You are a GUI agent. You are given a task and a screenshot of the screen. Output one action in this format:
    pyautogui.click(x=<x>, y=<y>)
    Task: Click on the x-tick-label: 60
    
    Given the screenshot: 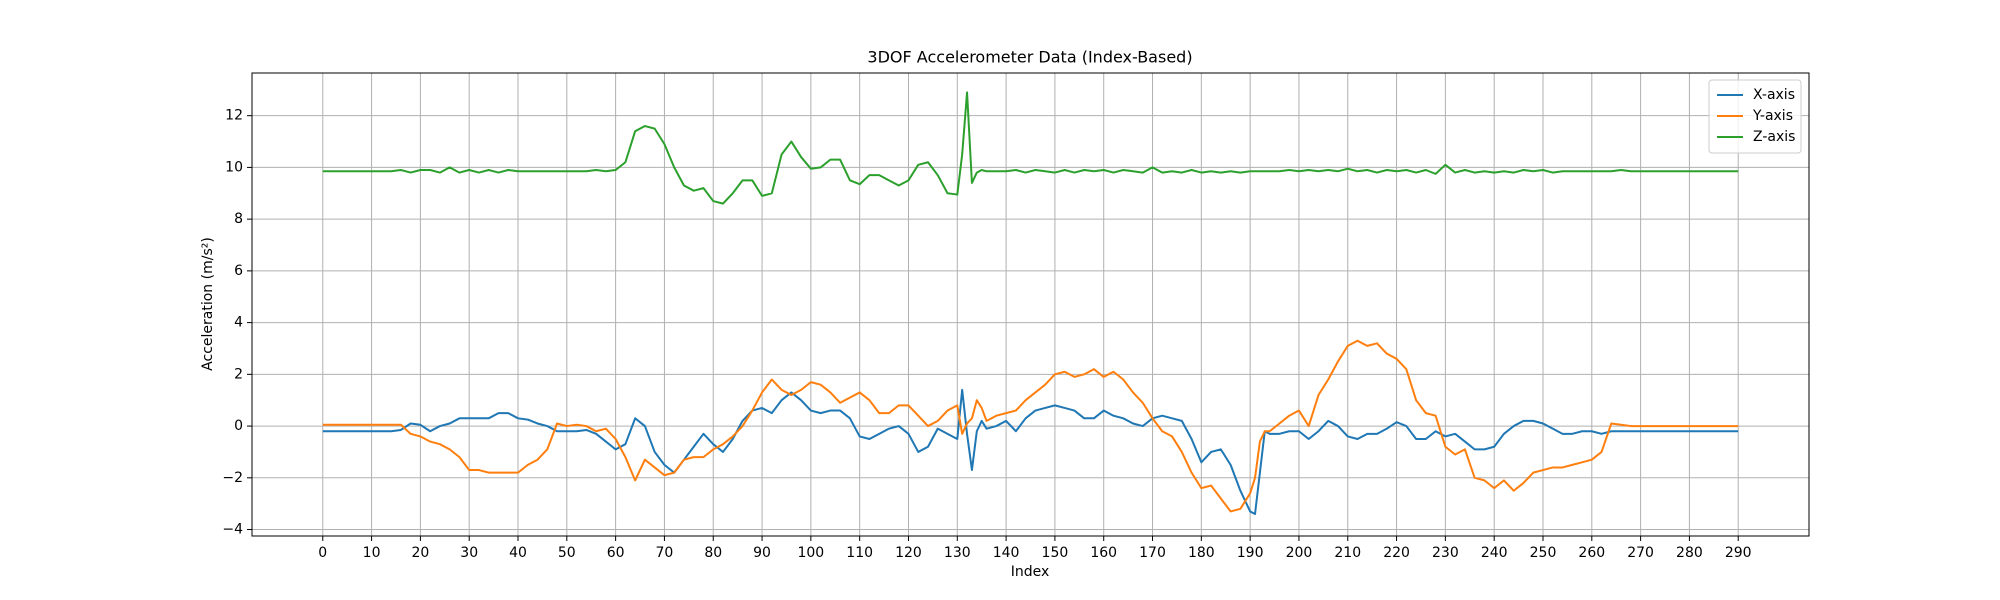 What is the action you would take?
    pyautogui.click(x=616, y=553)
    